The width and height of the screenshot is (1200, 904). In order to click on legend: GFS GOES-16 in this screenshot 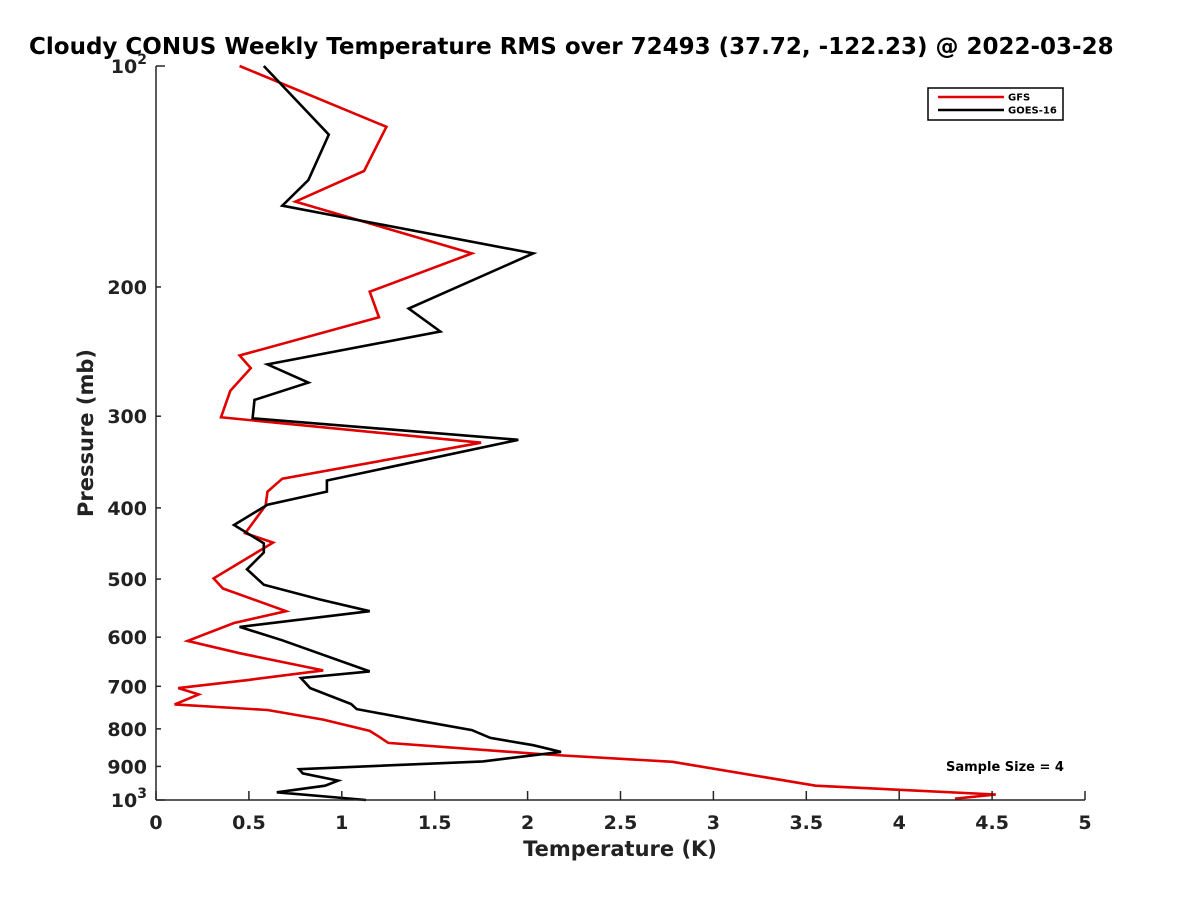, I will do `click(995, 104)`.